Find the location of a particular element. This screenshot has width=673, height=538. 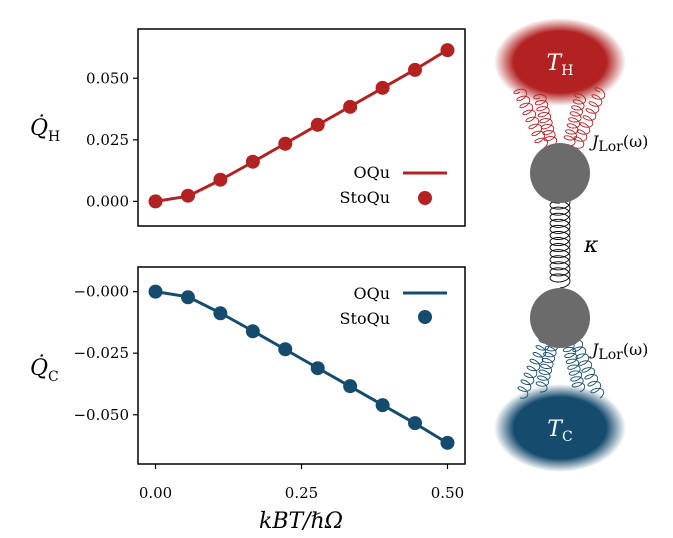

top-legend-oqu-label: OQu is located at coordinates (371, 172).